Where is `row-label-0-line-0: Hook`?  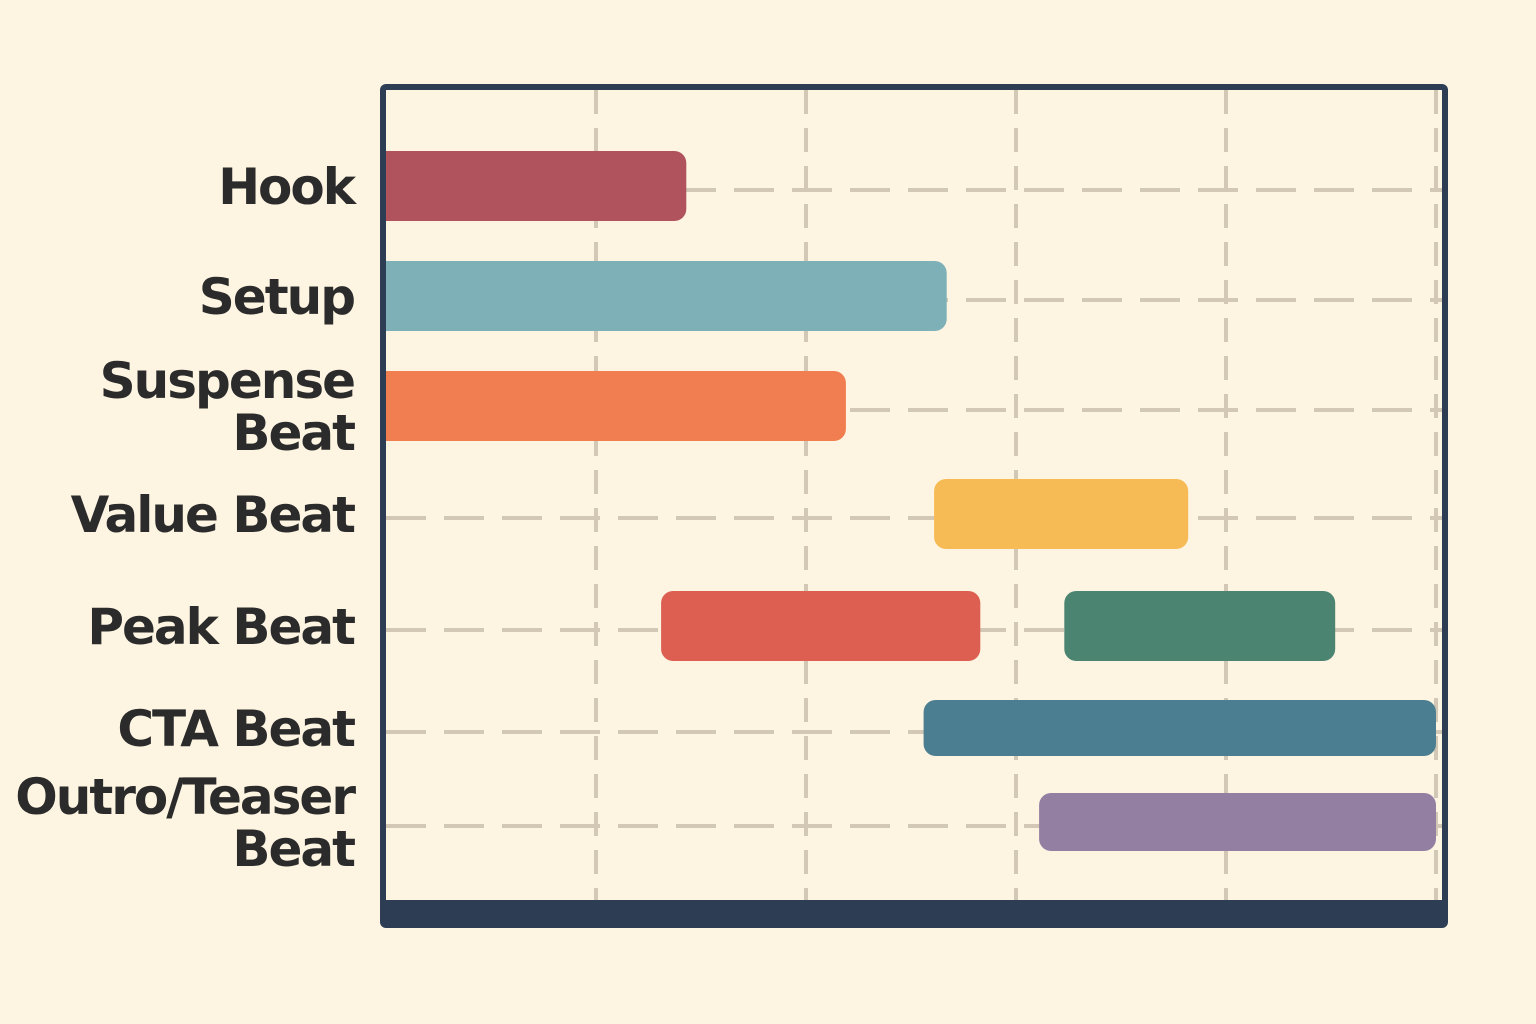 row-label-0-line-0: Hook is located at coordinates (288, 187).